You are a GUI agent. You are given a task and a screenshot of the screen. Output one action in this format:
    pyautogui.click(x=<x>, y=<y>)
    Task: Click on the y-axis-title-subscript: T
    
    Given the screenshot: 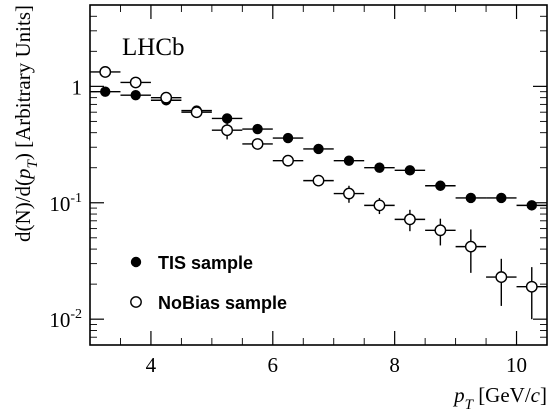 What is the action you would take?
    pyautogui.click(x=33, y=163)
    